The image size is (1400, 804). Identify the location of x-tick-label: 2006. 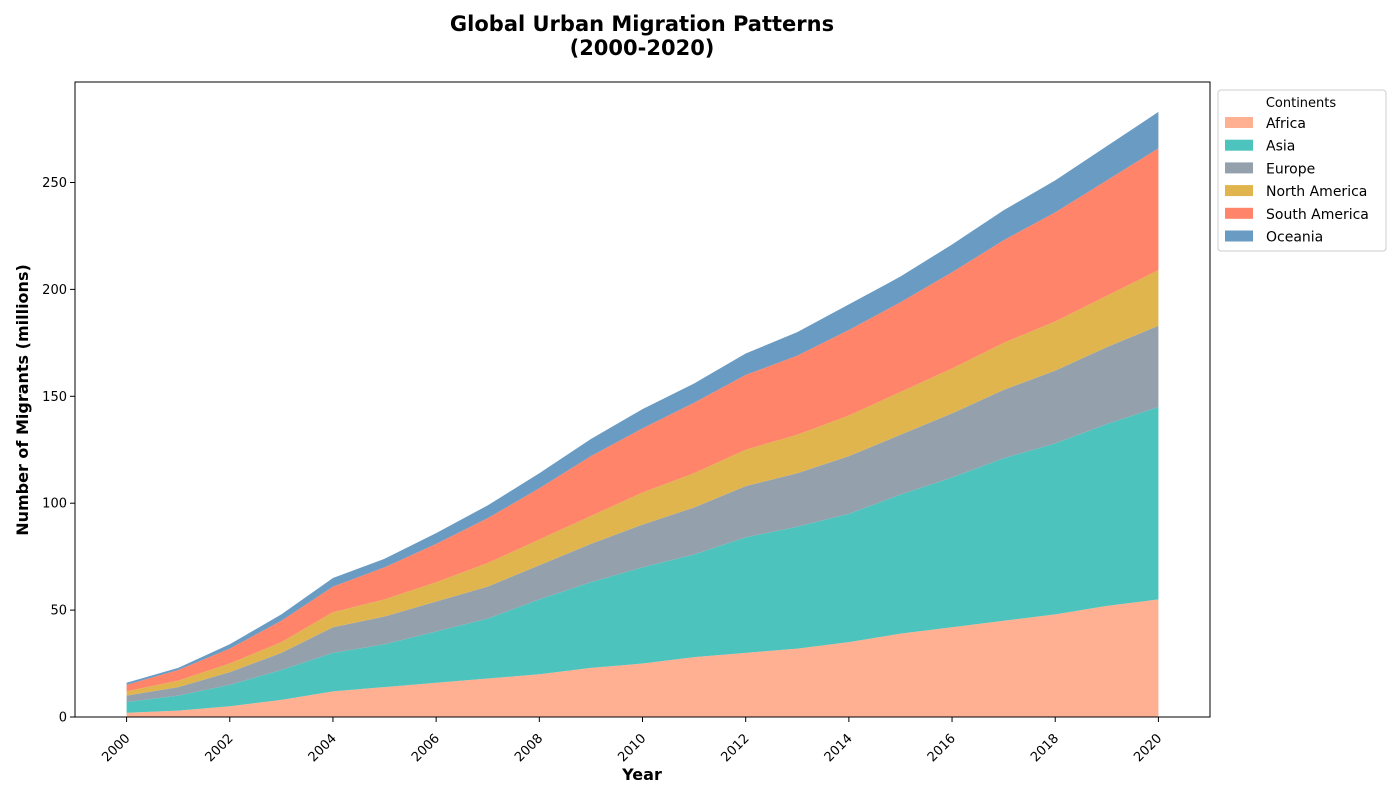
(426, 748).